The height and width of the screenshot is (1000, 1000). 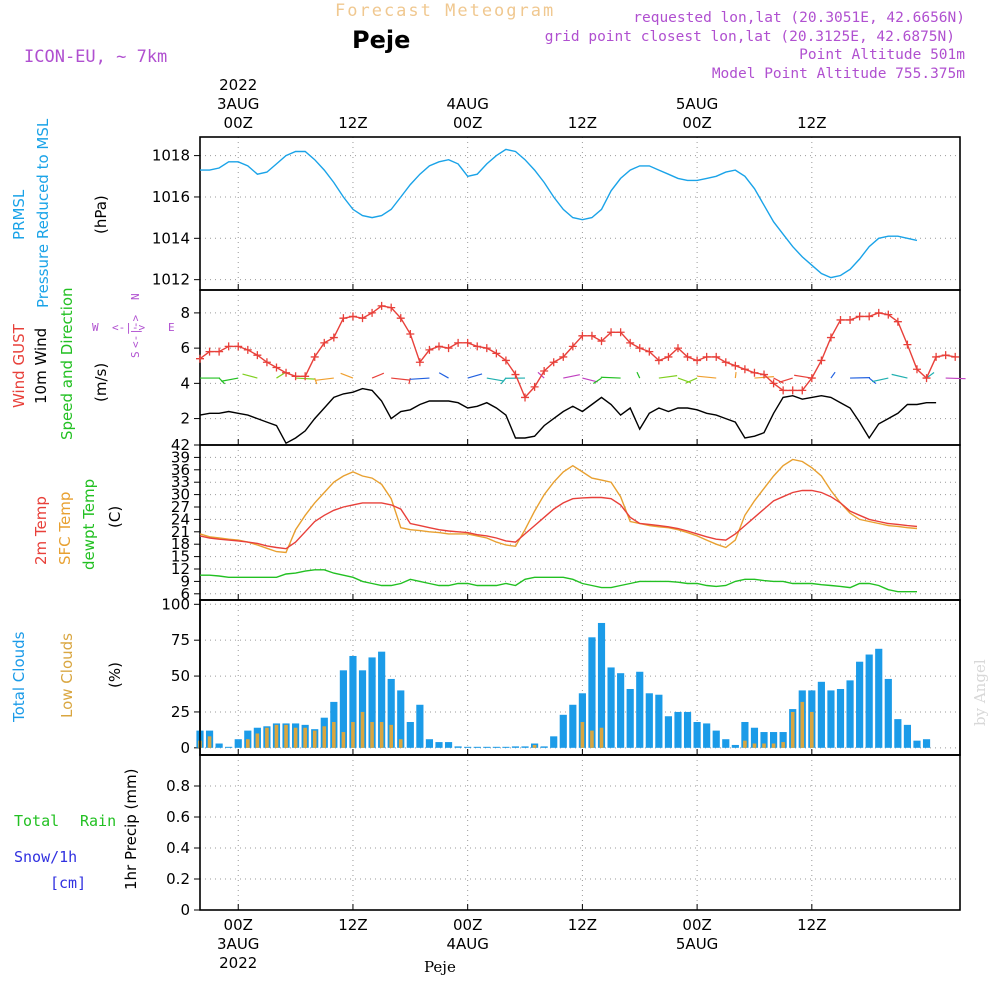 What do you see at coordinates (238, 85) in the screenshot?
I see `time-axis-label: 2022` at bounding box center [238, 85].